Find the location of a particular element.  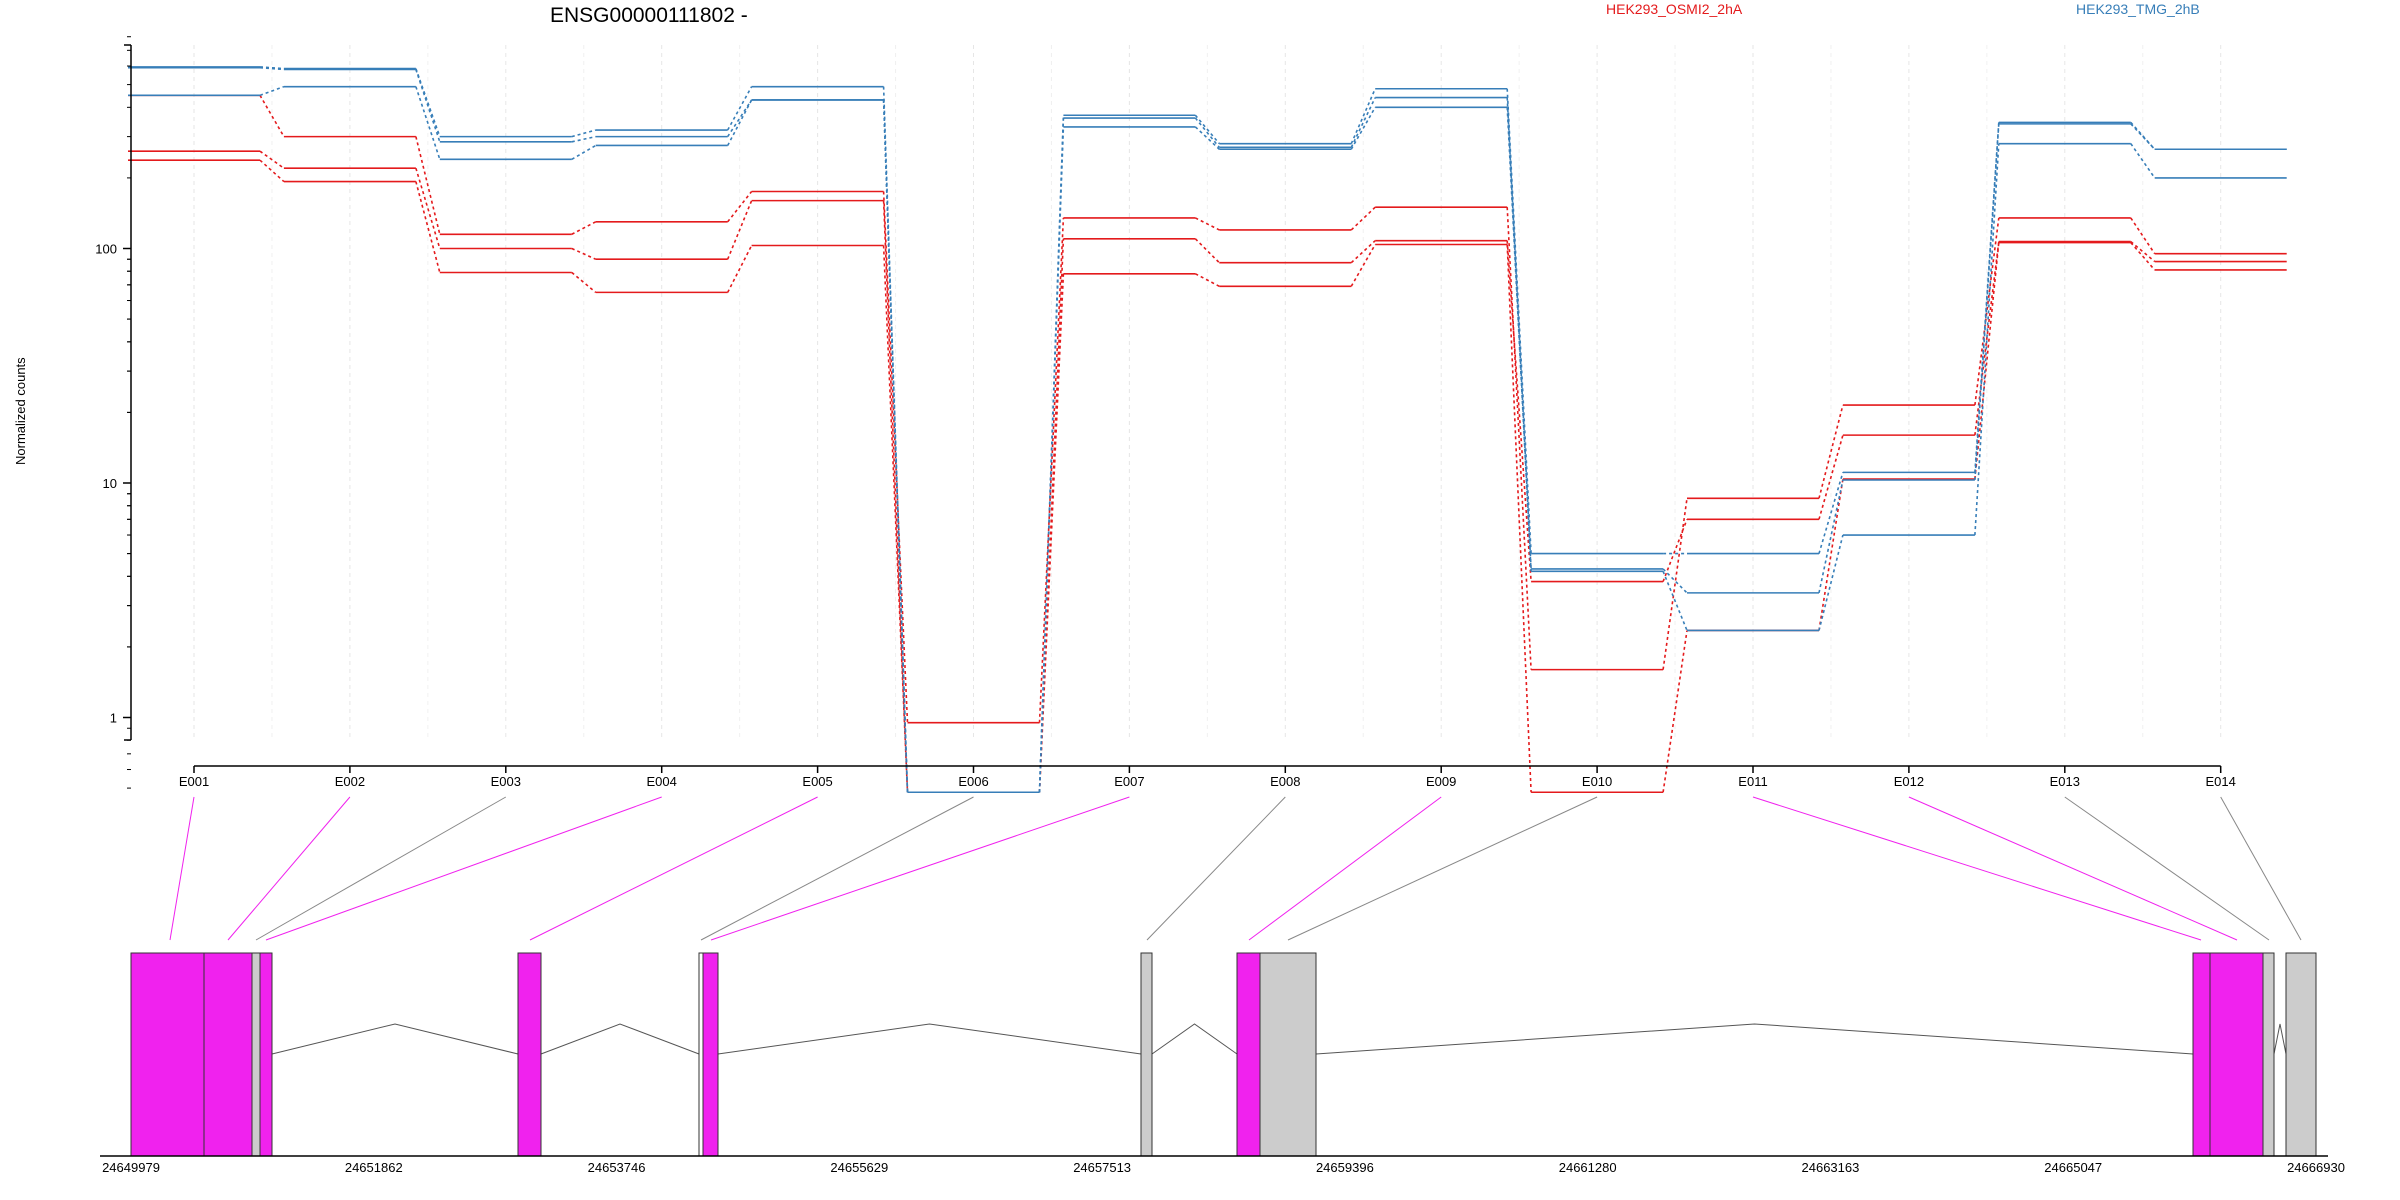

connector-E009 is located at coordinates (1345, 868).